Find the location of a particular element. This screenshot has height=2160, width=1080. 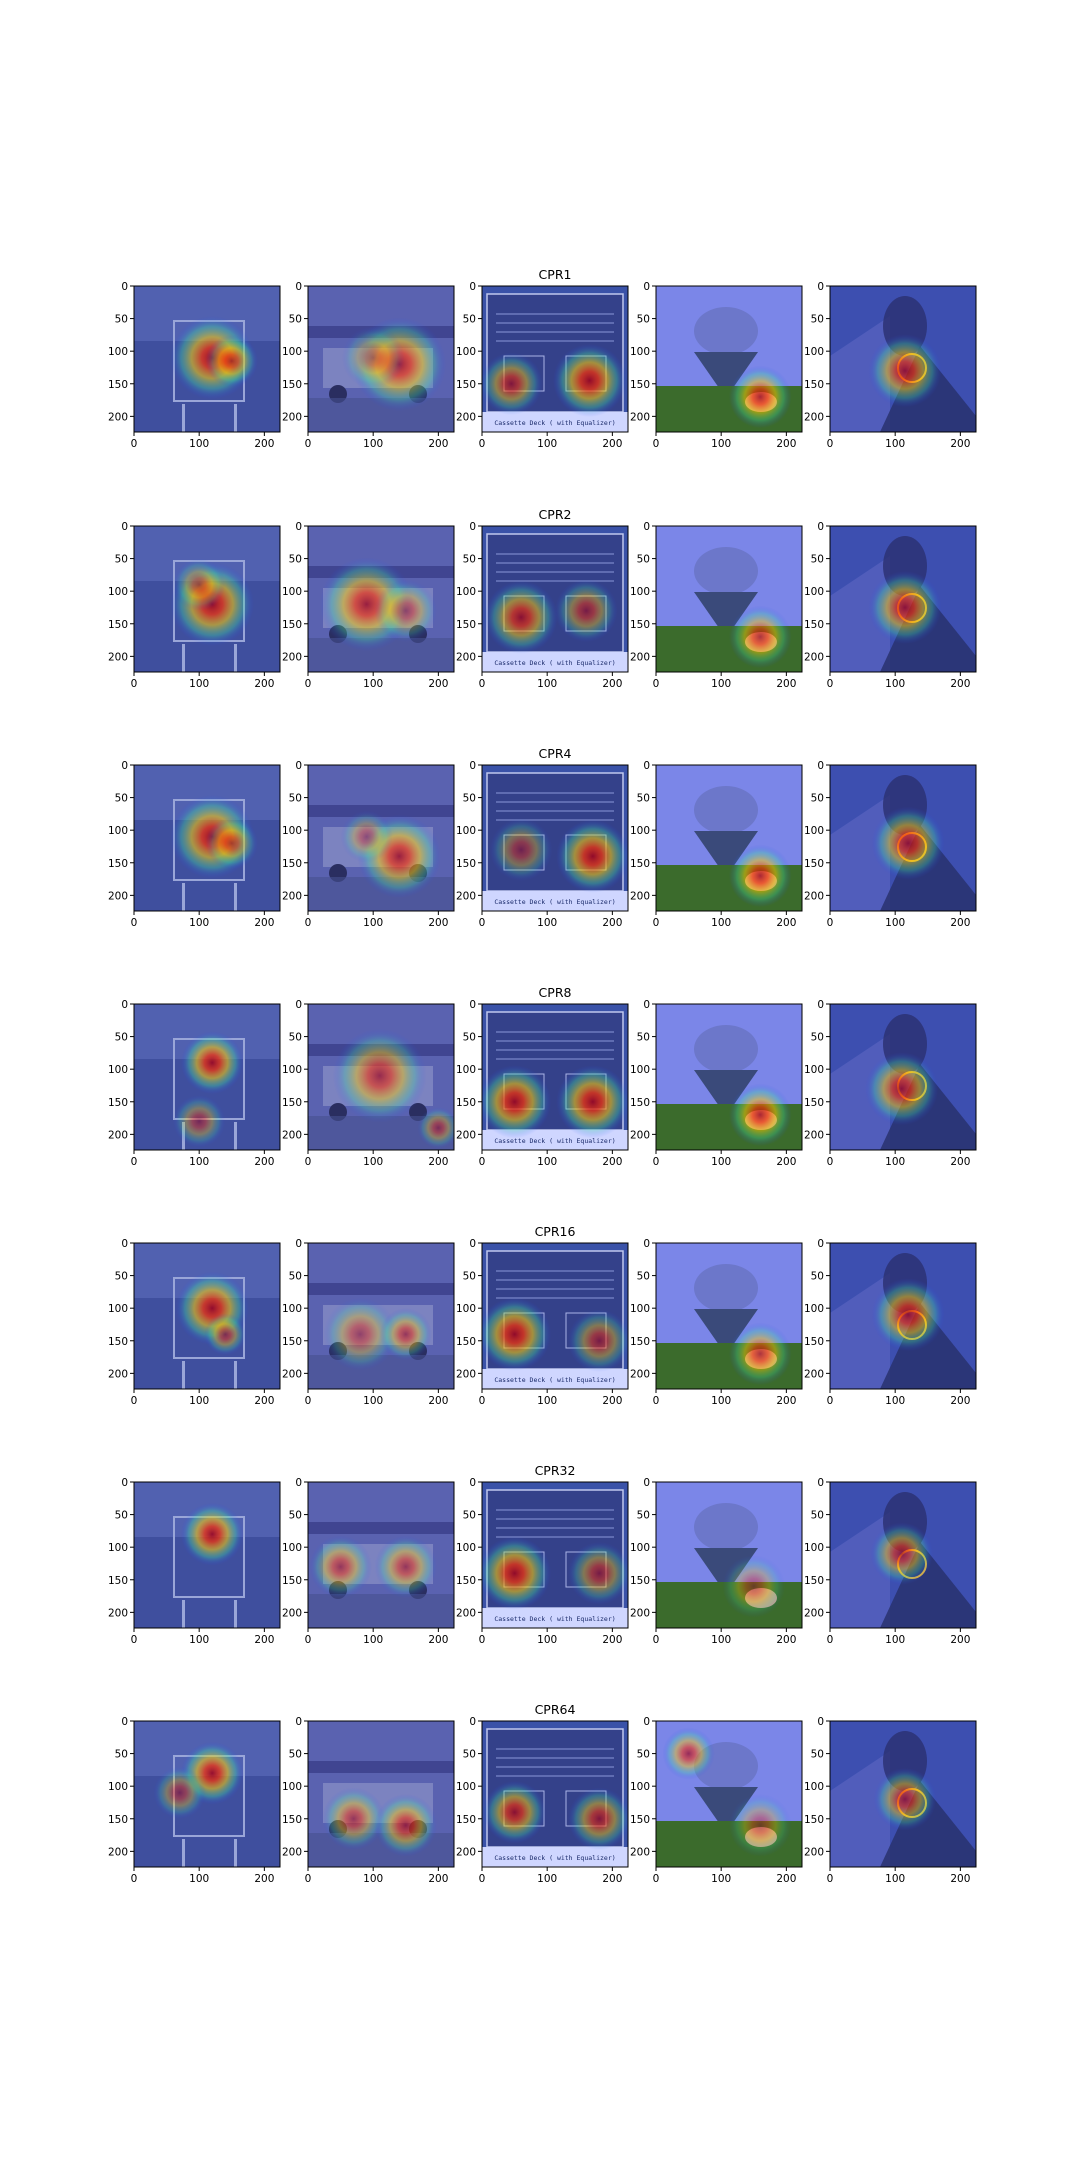

row-title: CPR16 is located at coordinates (555, 1231).